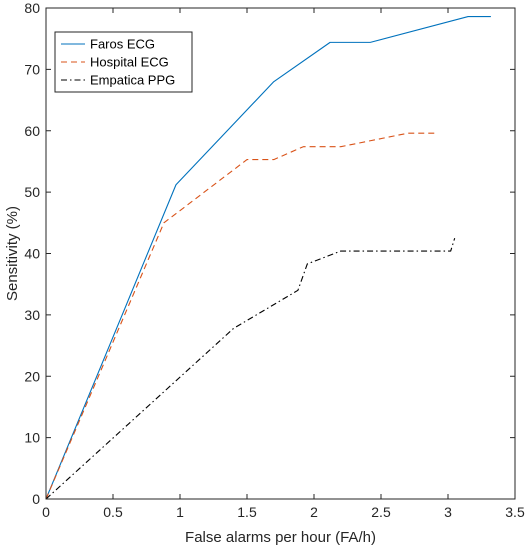 Image resolution: width=527 pixels, height=550 pixels. Describe the element at coordinates (314, 512) in the screenshot. I see `x-tick-label: 2` at that location.